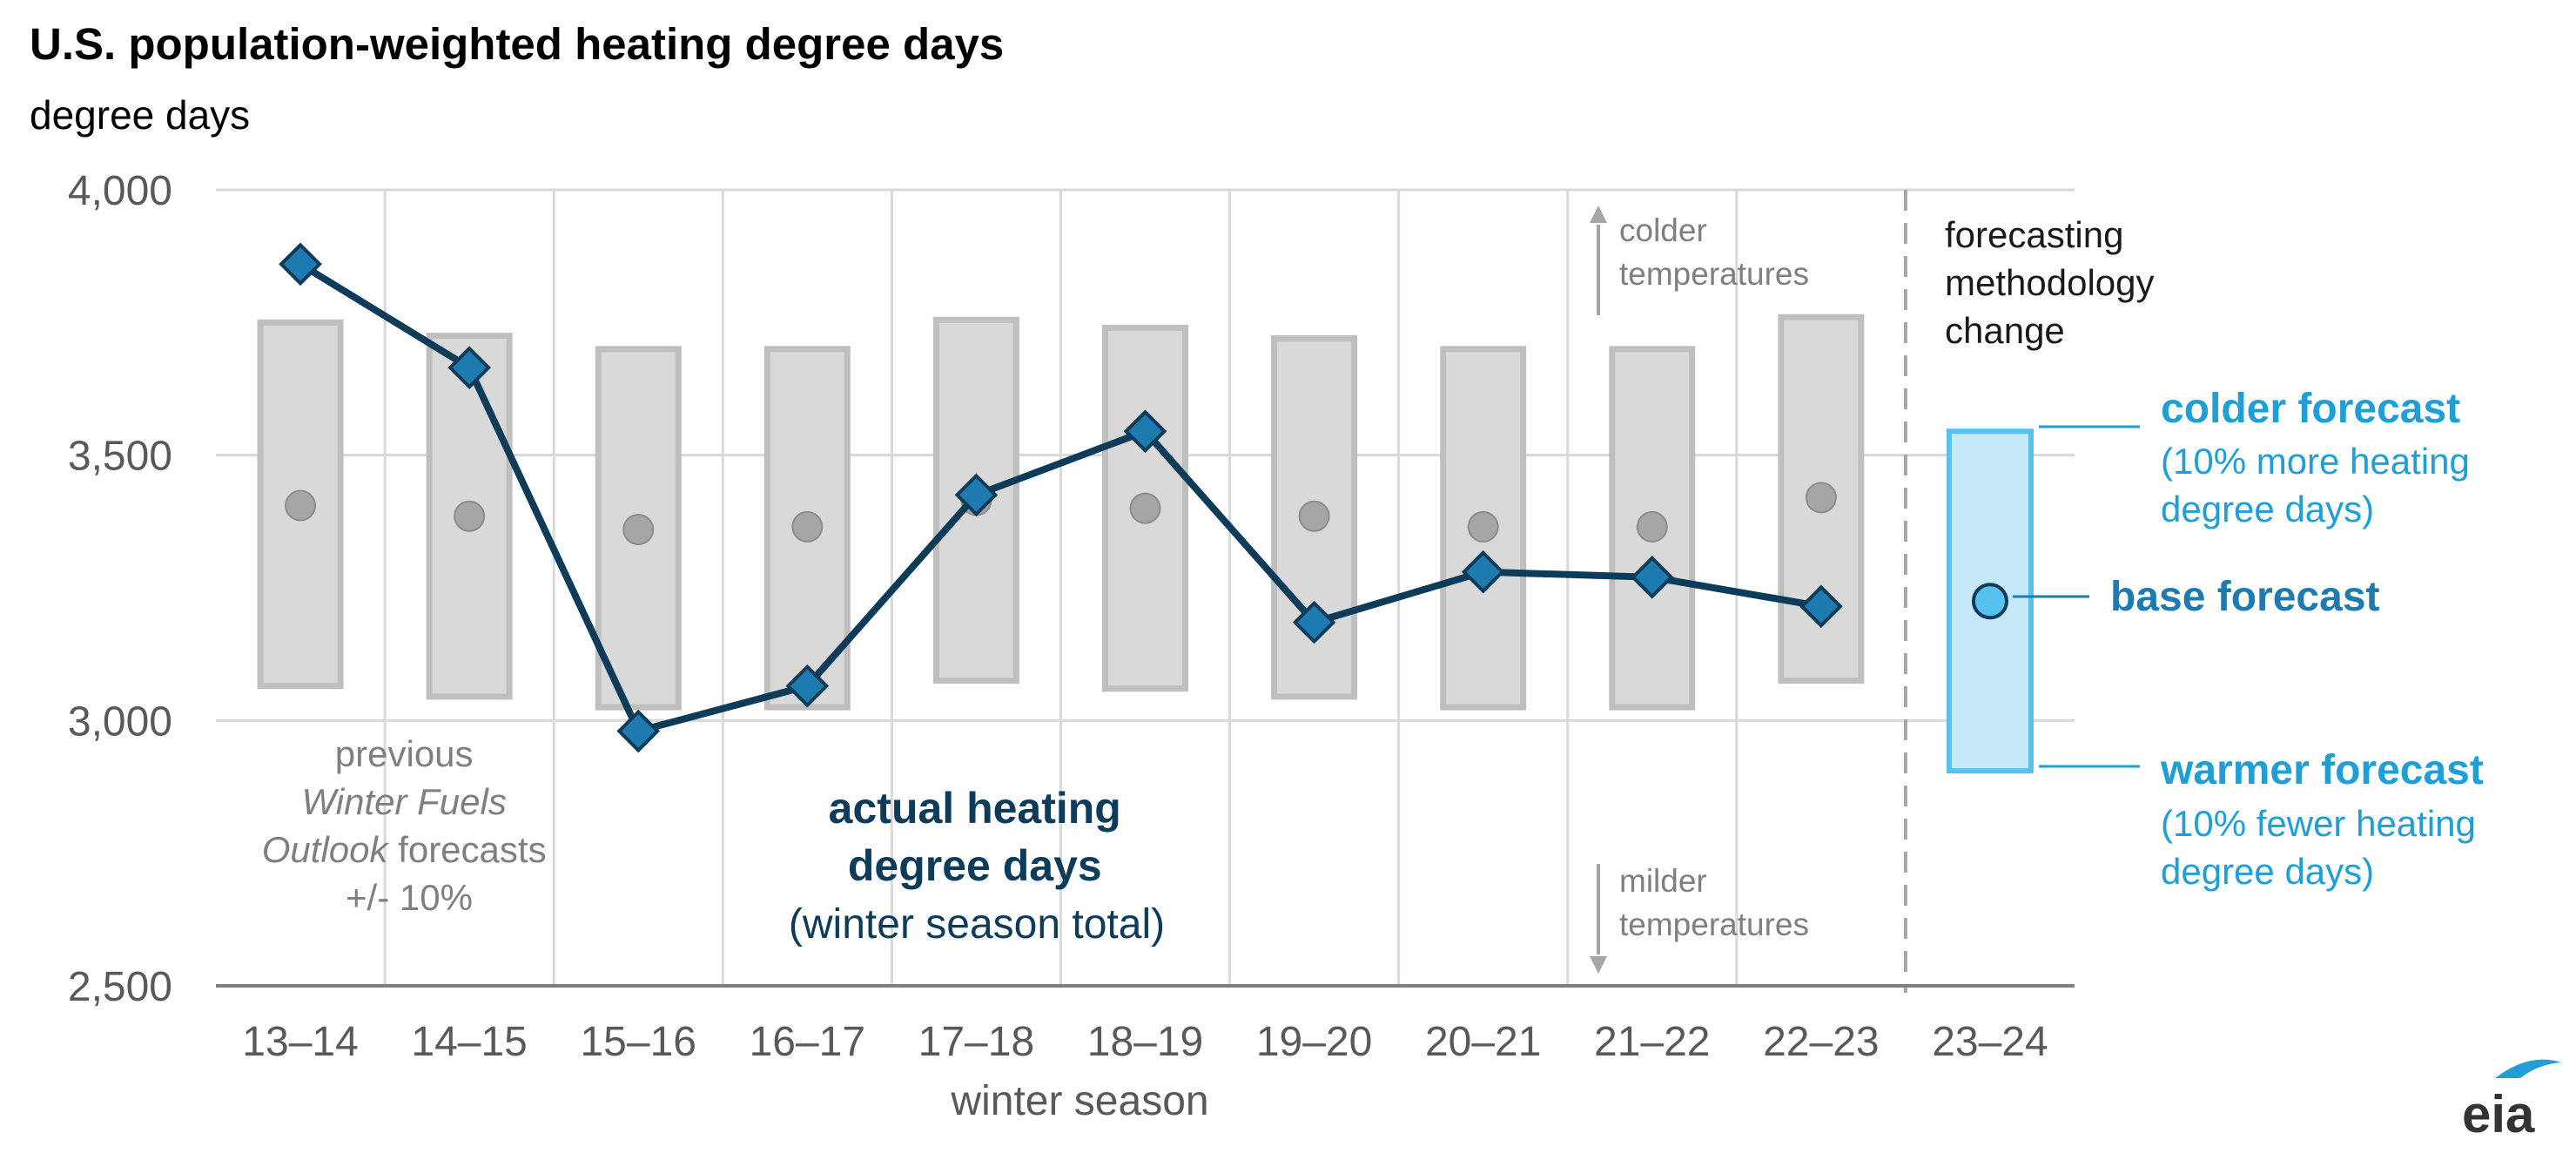 This screenshot has width=2576, height=1160. I want to click on colder-forecast-sub1: (10% more heating, so click(2315, 461).